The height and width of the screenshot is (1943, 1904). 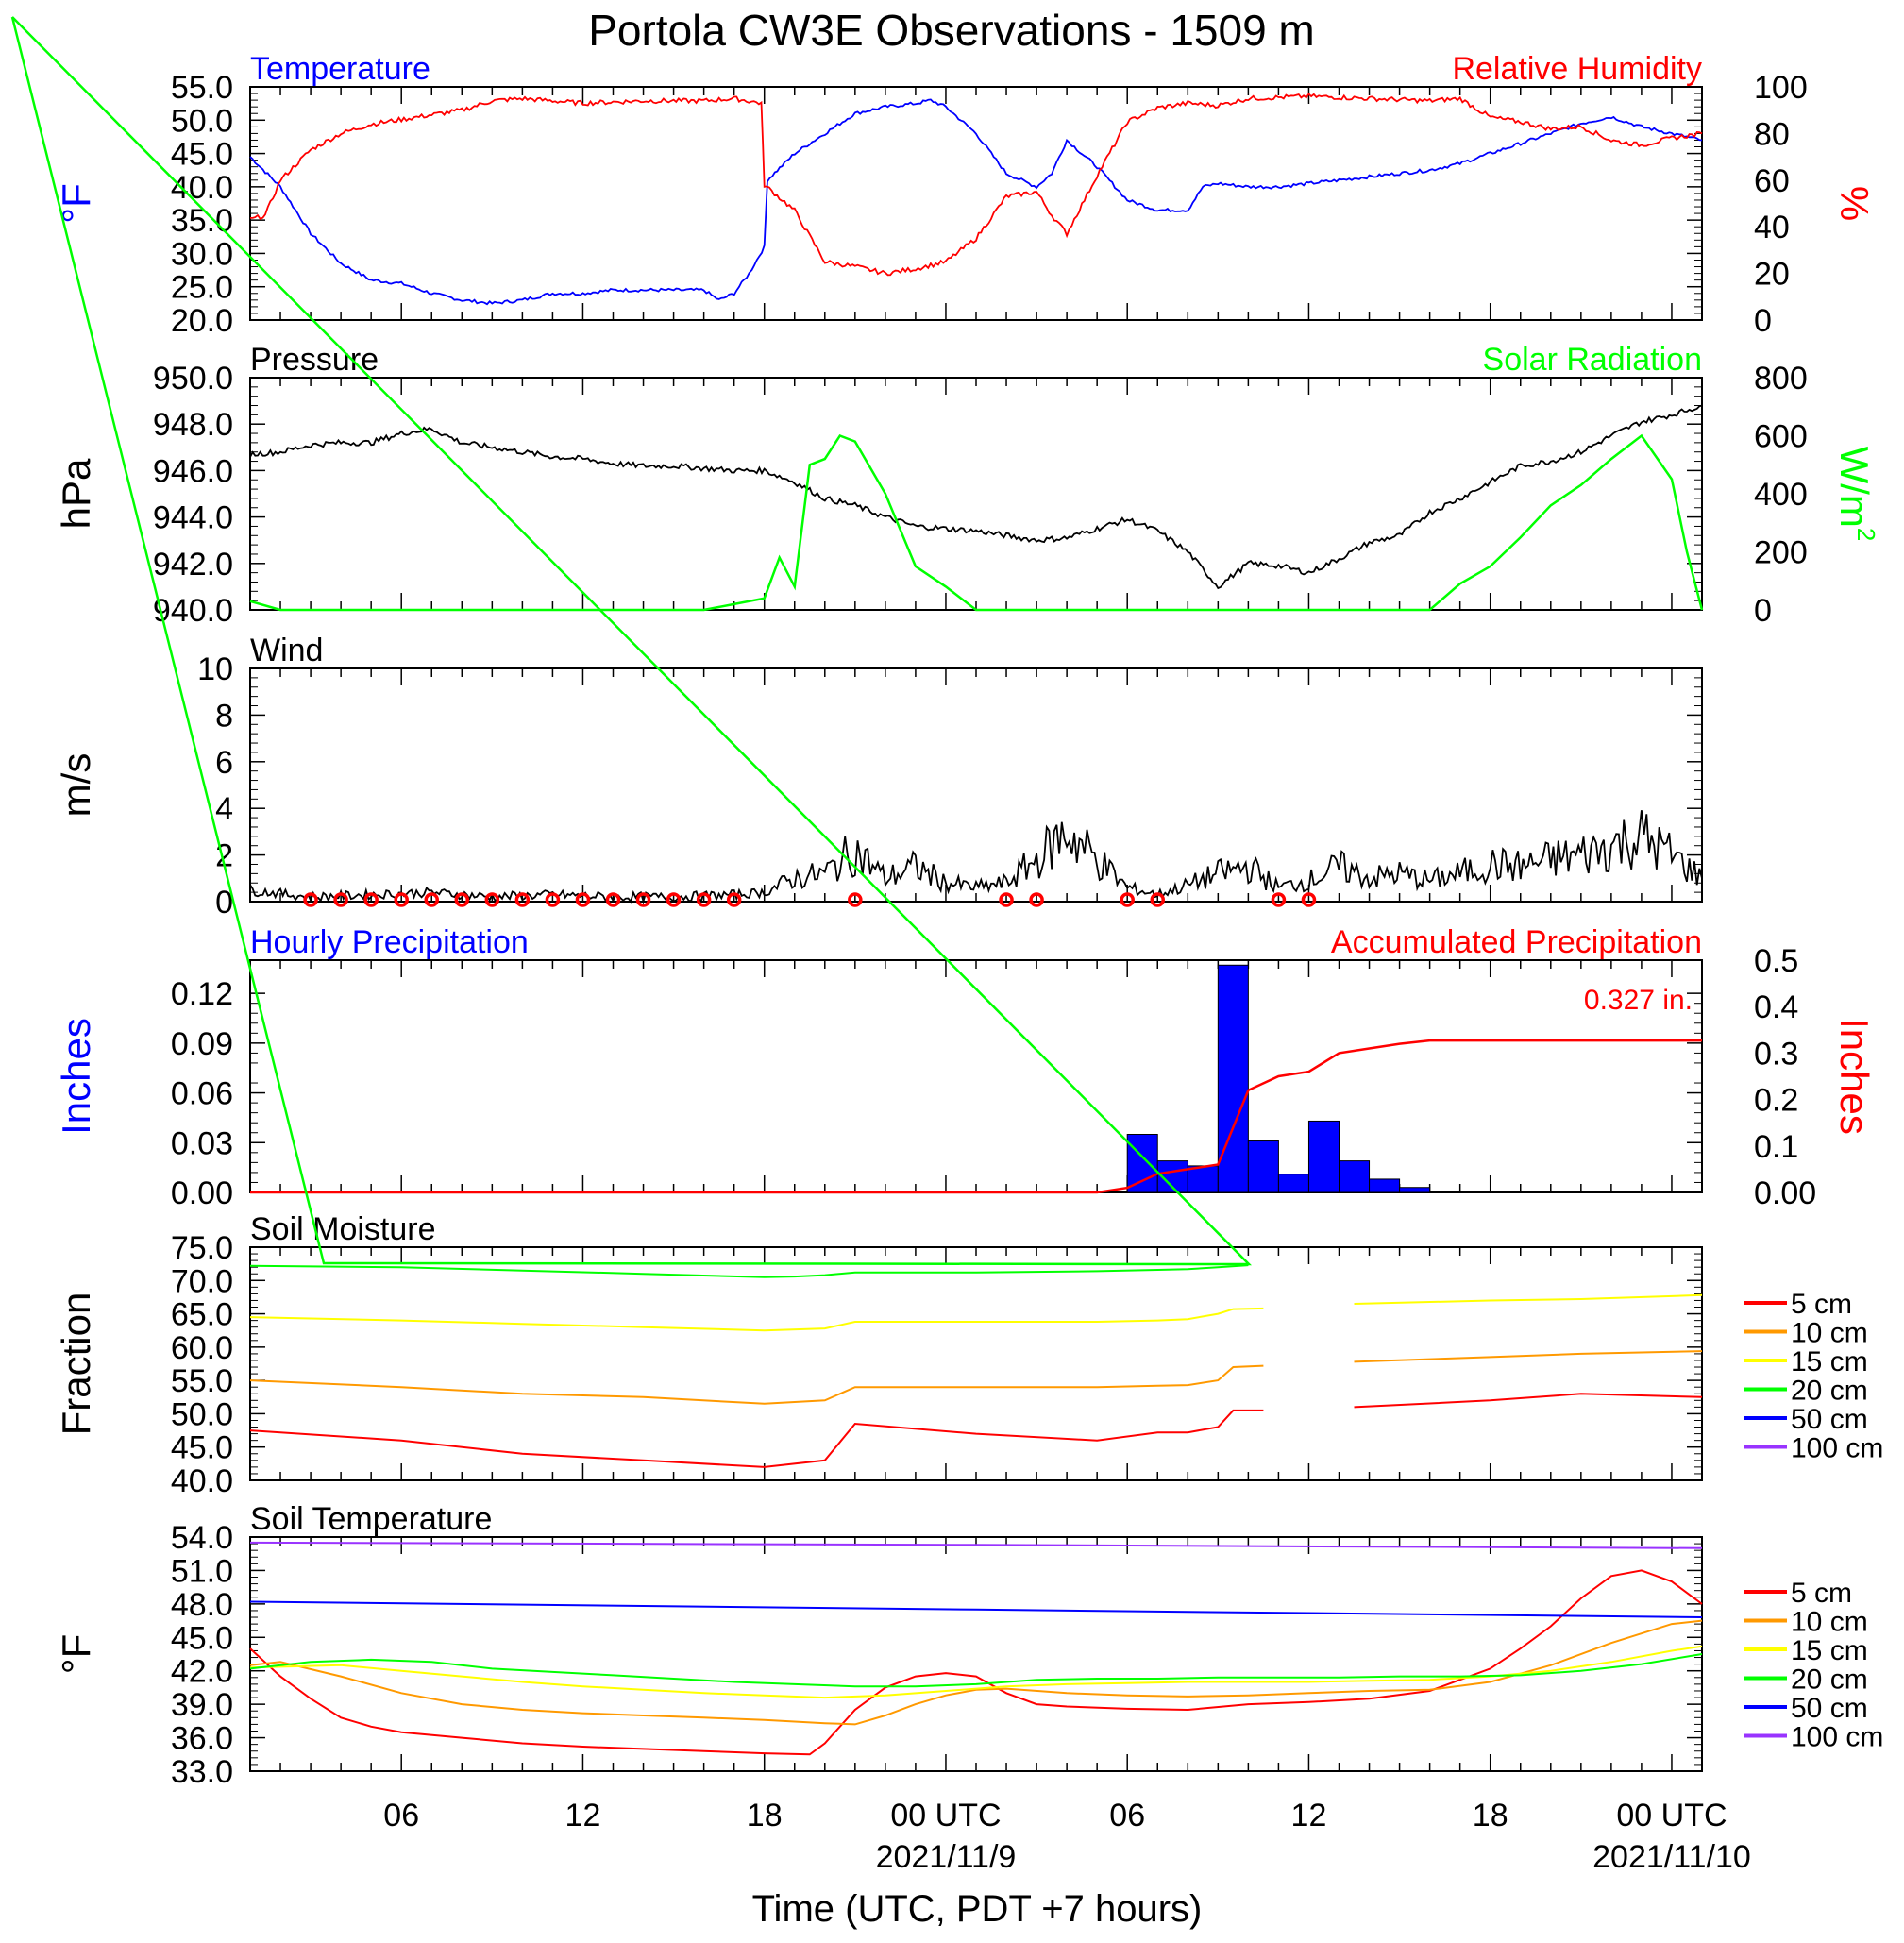 I want to click on y-tick-label-right: 0.3, so click(x=1776, y=1054).